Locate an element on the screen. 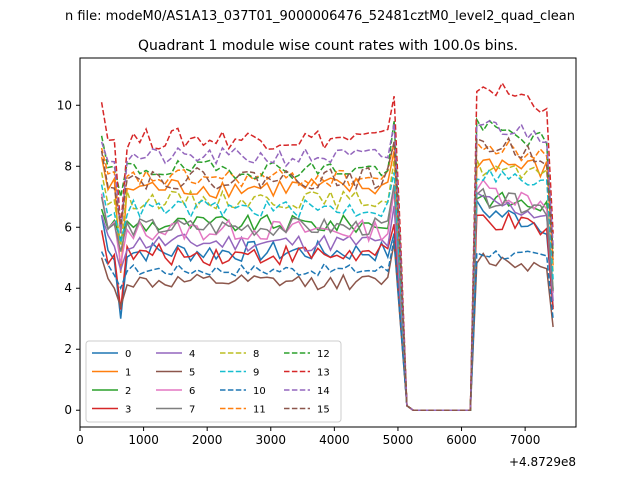  legend-label-10: 10 is located at coordinates (259, 391).